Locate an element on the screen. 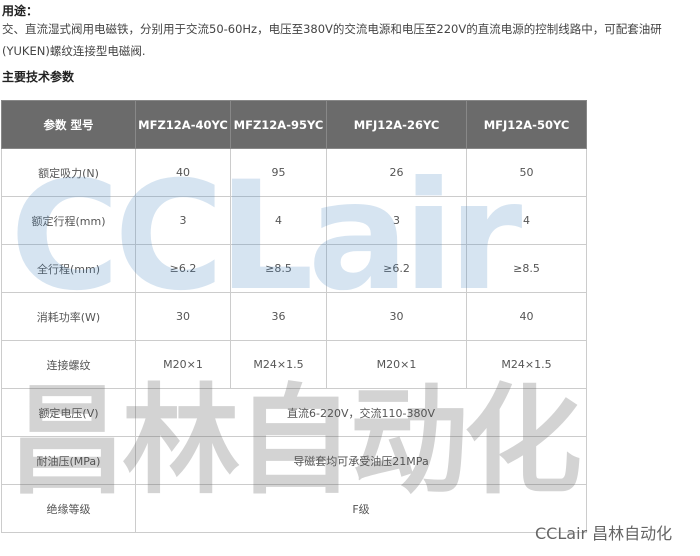 The height and width of the screenshot is (556, 700). table-row: 额定吸力(N) 40 95 26 50 is located at coordinates (294, 172).